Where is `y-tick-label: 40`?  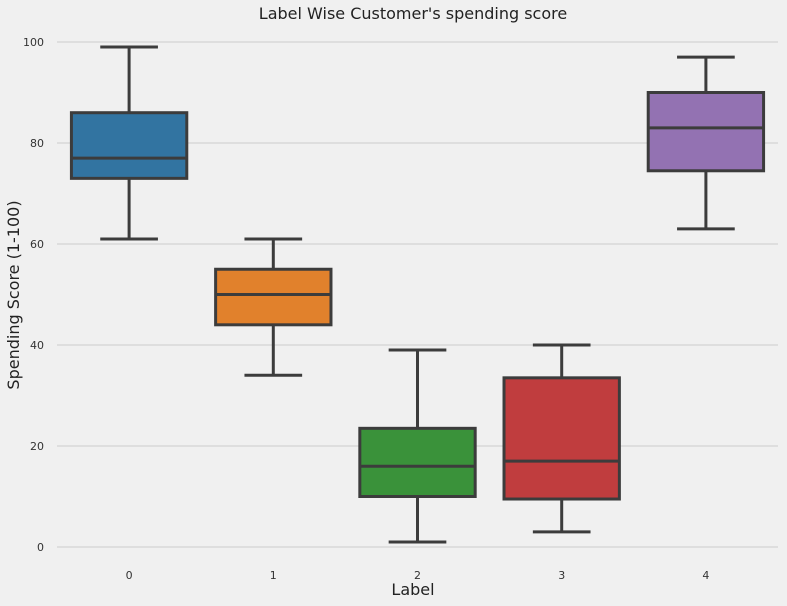 y-tick-label: 40 is located at coordinates (37, 345).